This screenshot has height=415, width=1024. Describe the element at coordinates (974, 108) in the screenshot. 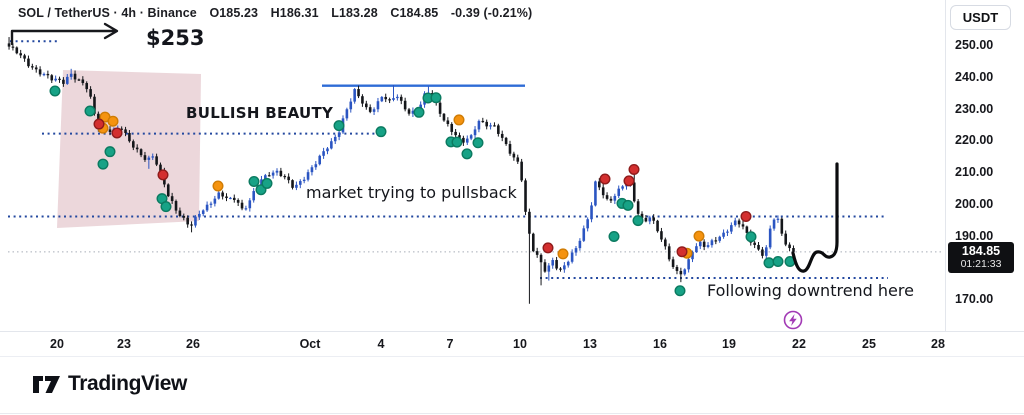

I see `price-axis-label: 230.00` at that location.